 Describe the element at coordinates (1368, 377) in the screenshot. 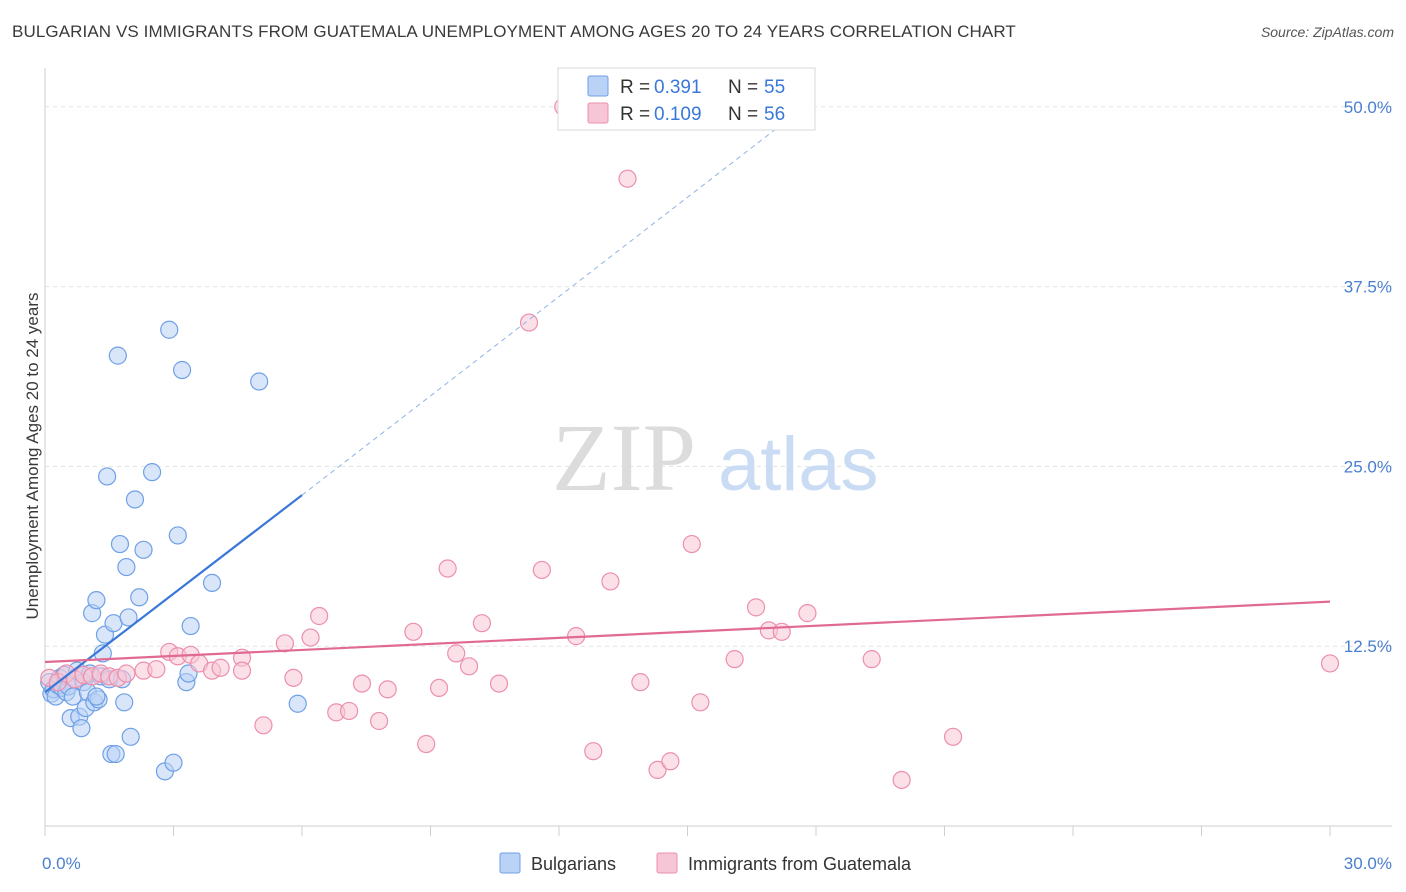

I see `y-tick-labels: 12.5% 25.0% 37.5% 50.0%` at that location.